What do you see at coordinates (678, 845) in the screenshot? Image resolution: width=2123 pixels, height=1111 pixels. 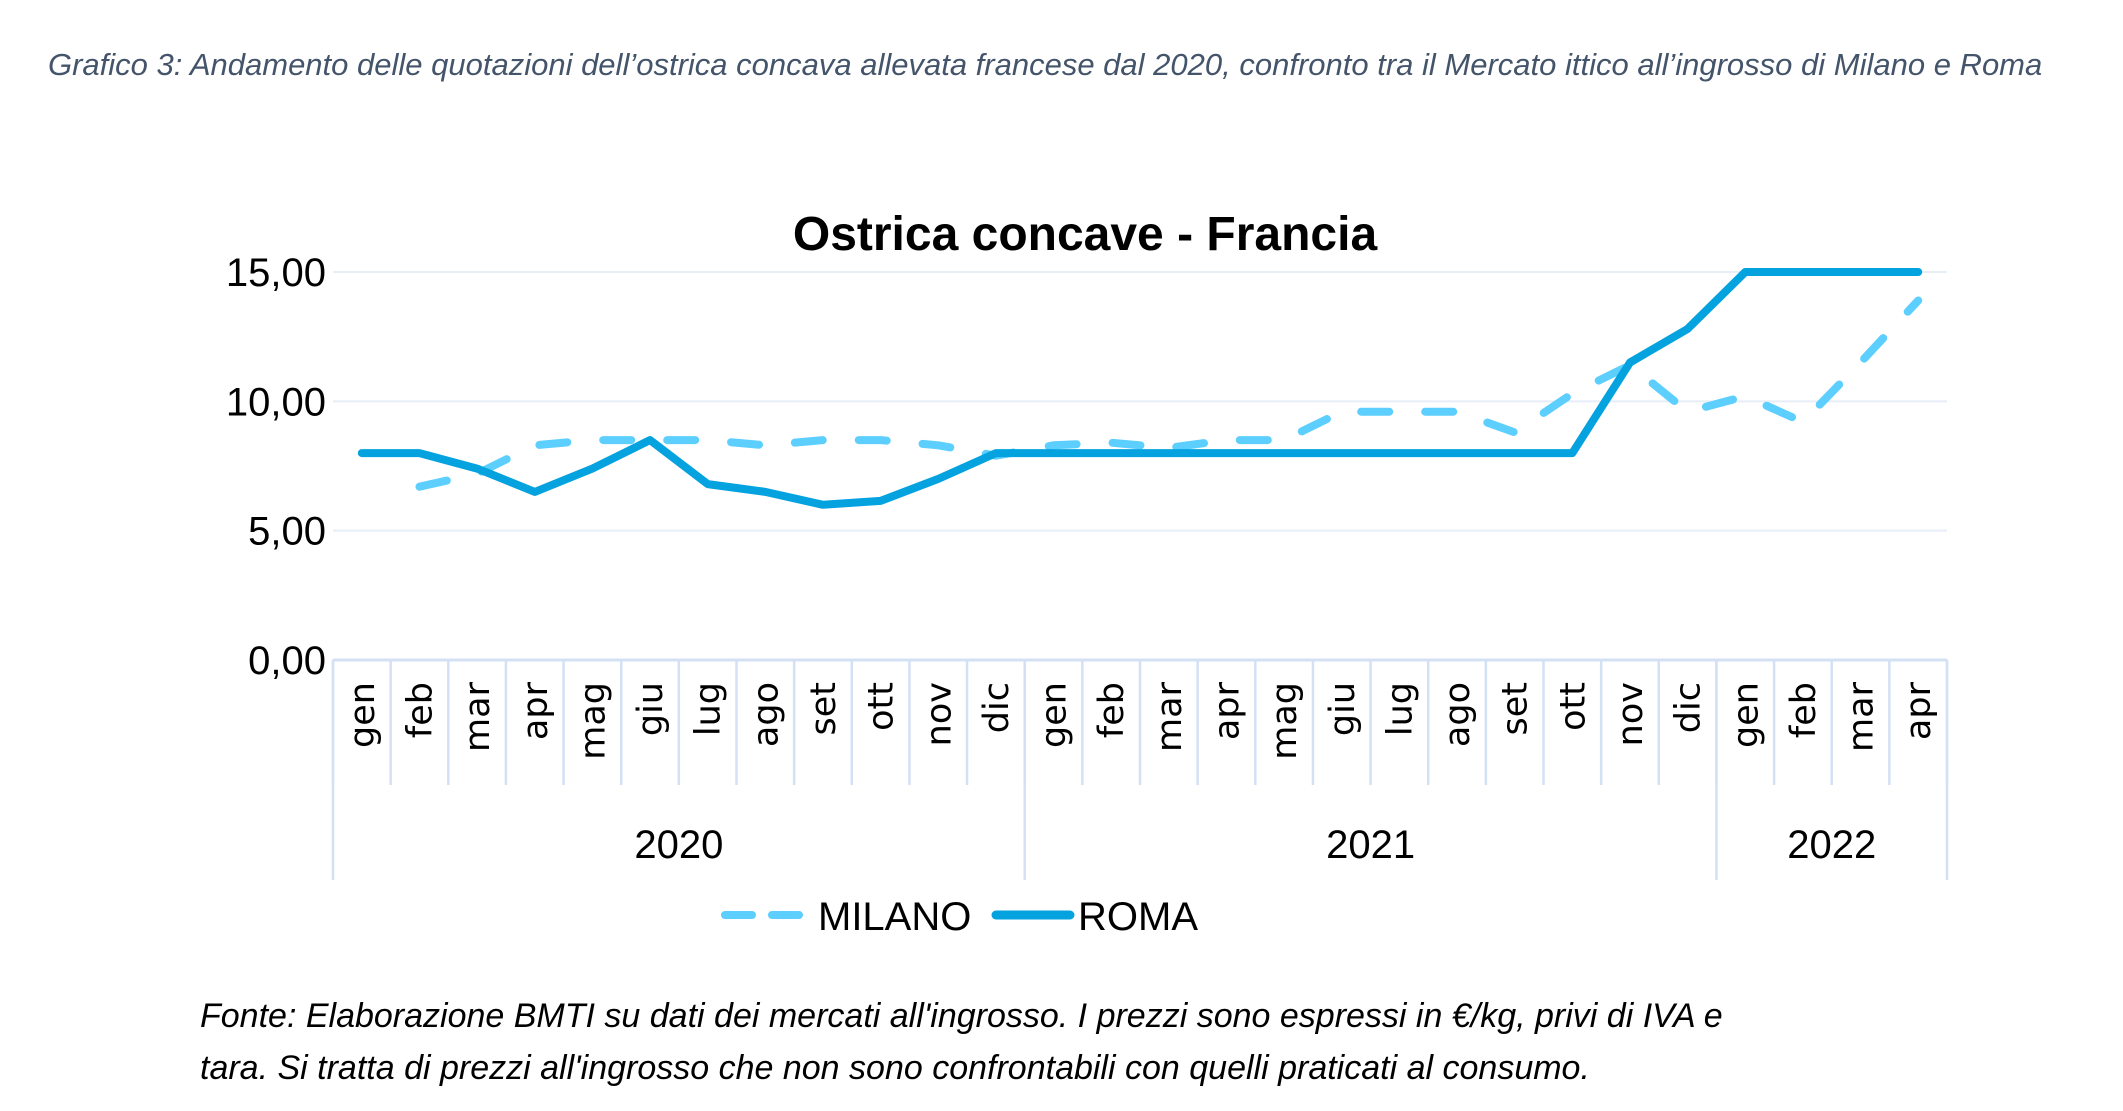 I see `year-label: 2020` at bounding box center [678, 845].